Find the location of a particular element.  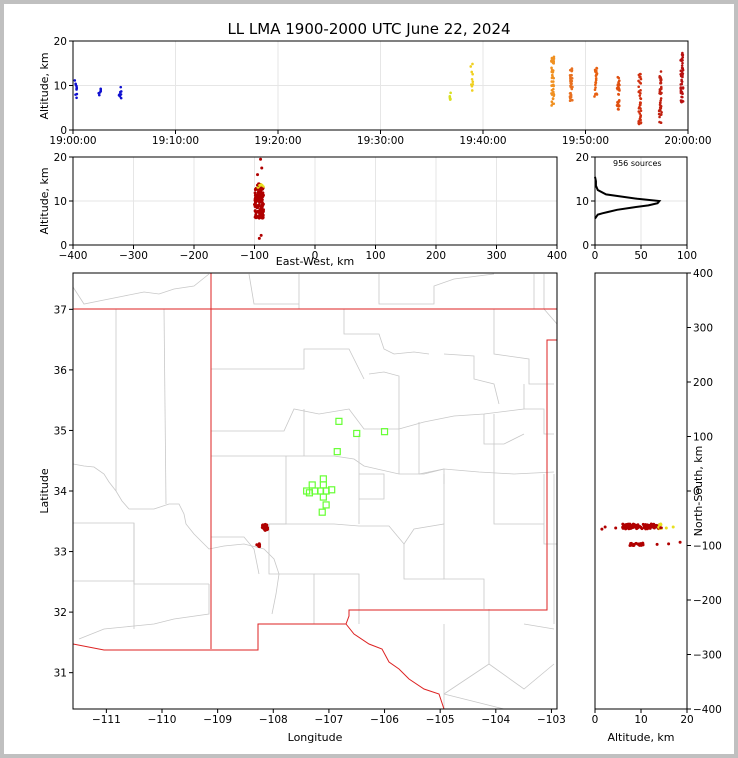

north-south-points is located at coordinates (641, 535).